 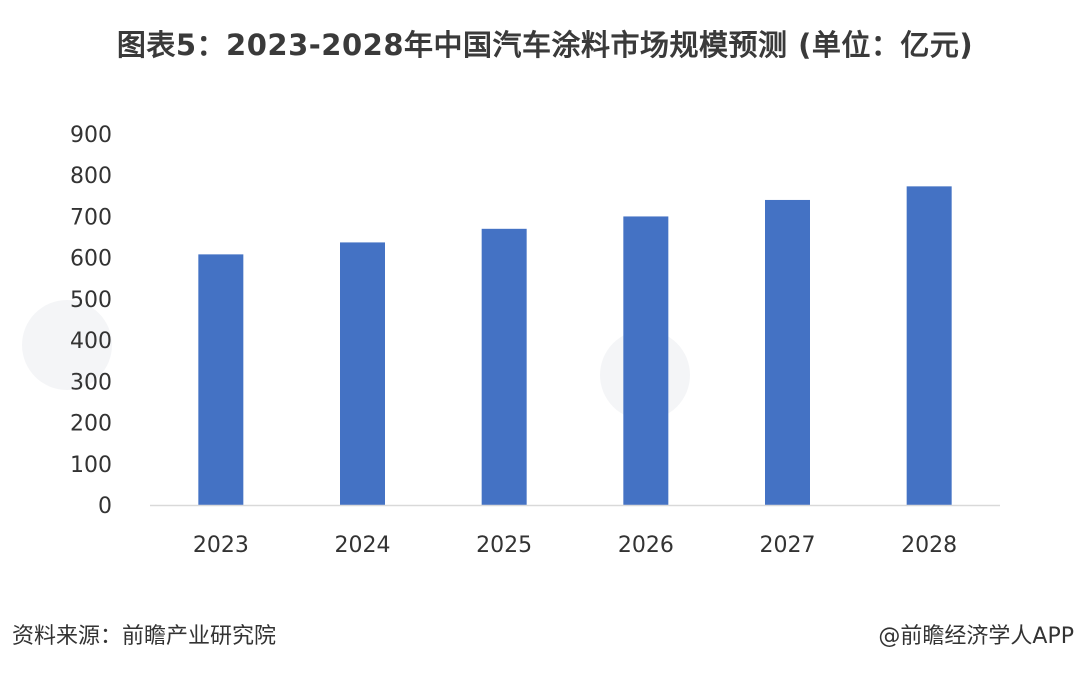 What do you see at coordinates (91, 176) in the screenshot?
I see `y-tick-label: 800` at bounding box center [91, 176].